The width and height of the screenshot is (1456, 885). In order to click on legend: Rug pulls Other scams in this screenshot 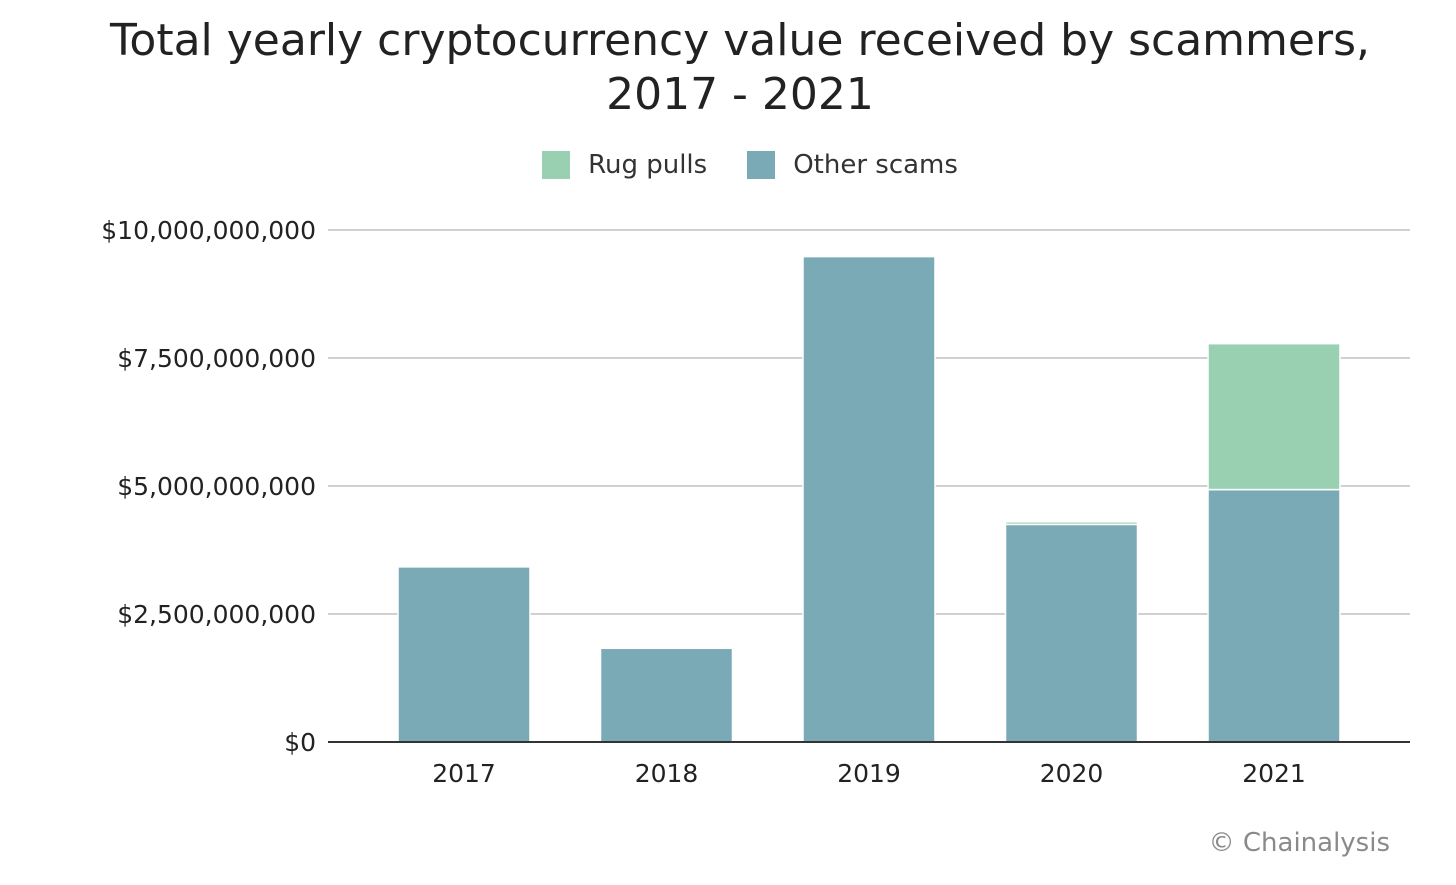, I will do `click(728, 165)`.